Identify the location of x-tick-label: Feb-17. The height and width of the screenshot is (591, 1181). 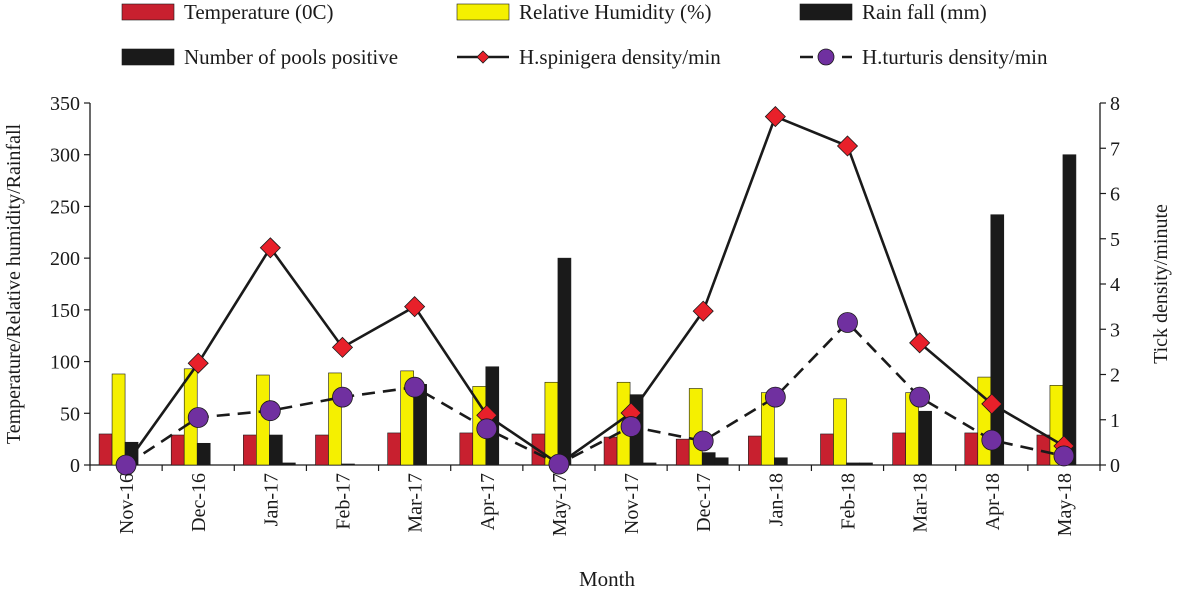
(344, 501).